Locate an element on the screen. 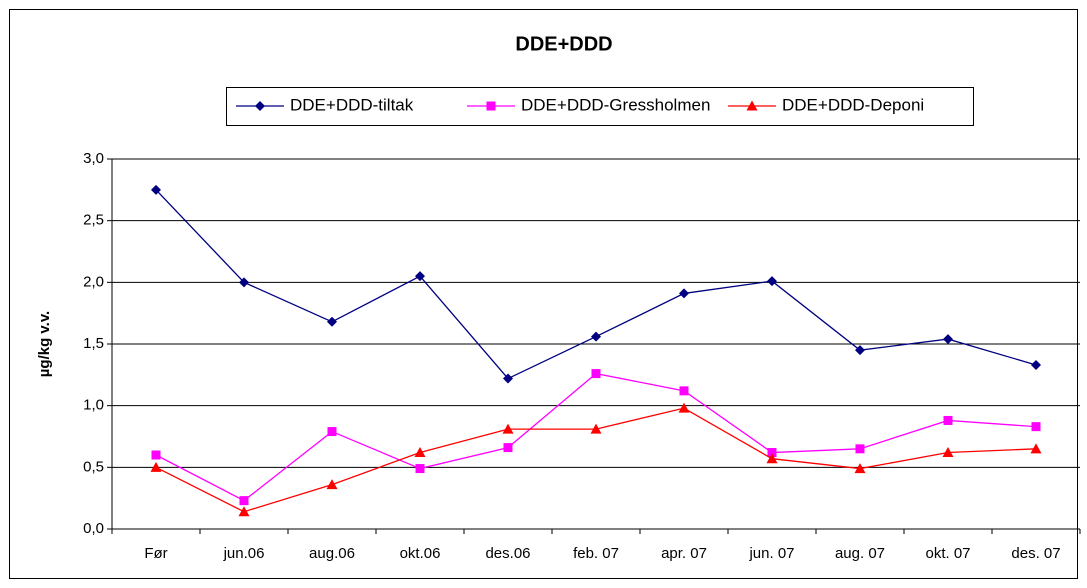 This screenshot has width=1087, height=588. y-tick-label: 3,0 is located at coordinates (93, 158).